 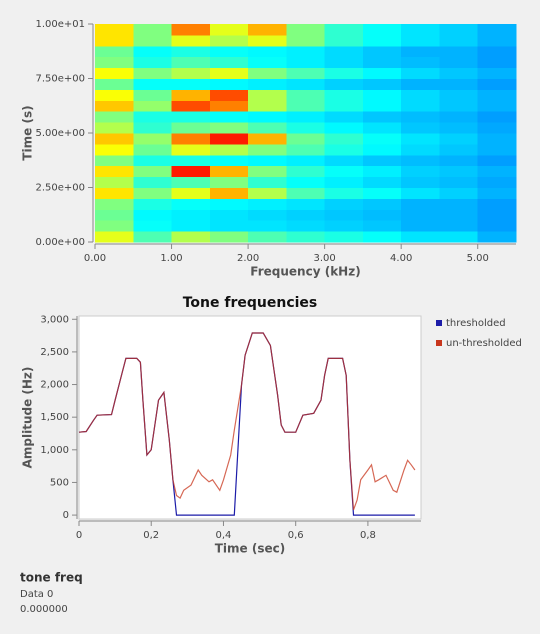 I want to click on readout-label: Data 0, so click(x=36, y=594).